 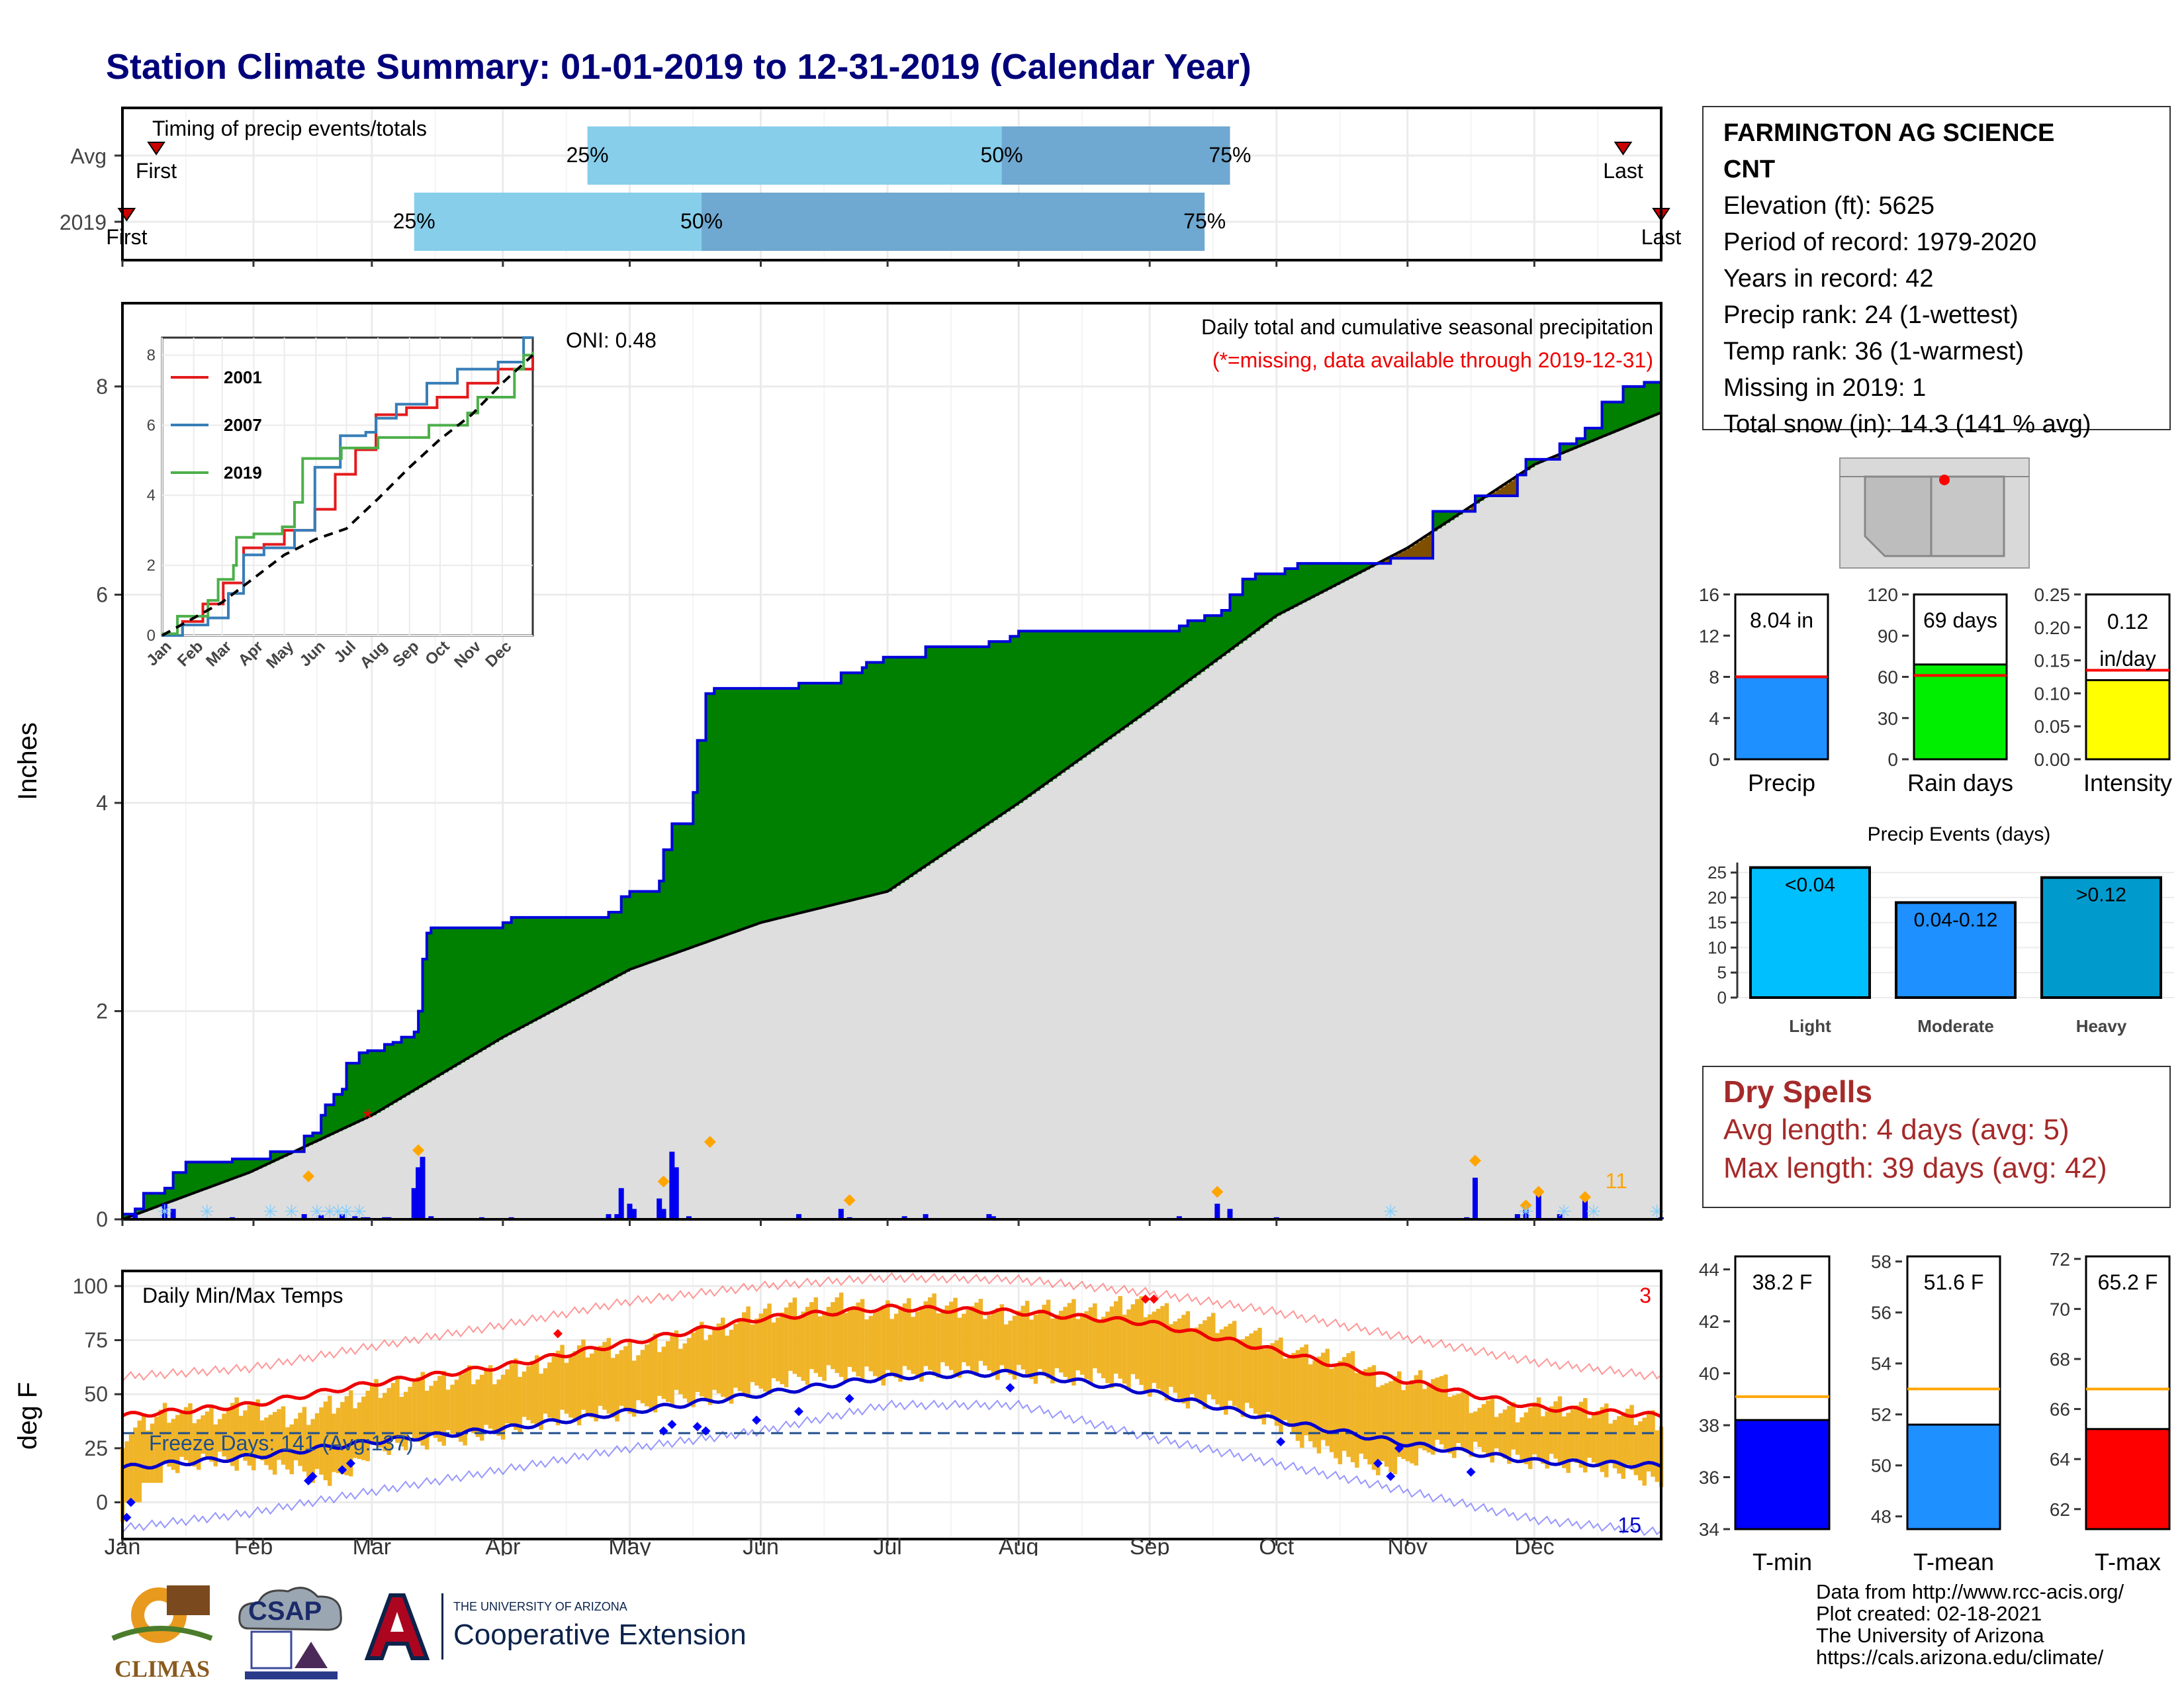 I want to click on bar-value-label: 51.6 F, so click(x=1954, y=1282).